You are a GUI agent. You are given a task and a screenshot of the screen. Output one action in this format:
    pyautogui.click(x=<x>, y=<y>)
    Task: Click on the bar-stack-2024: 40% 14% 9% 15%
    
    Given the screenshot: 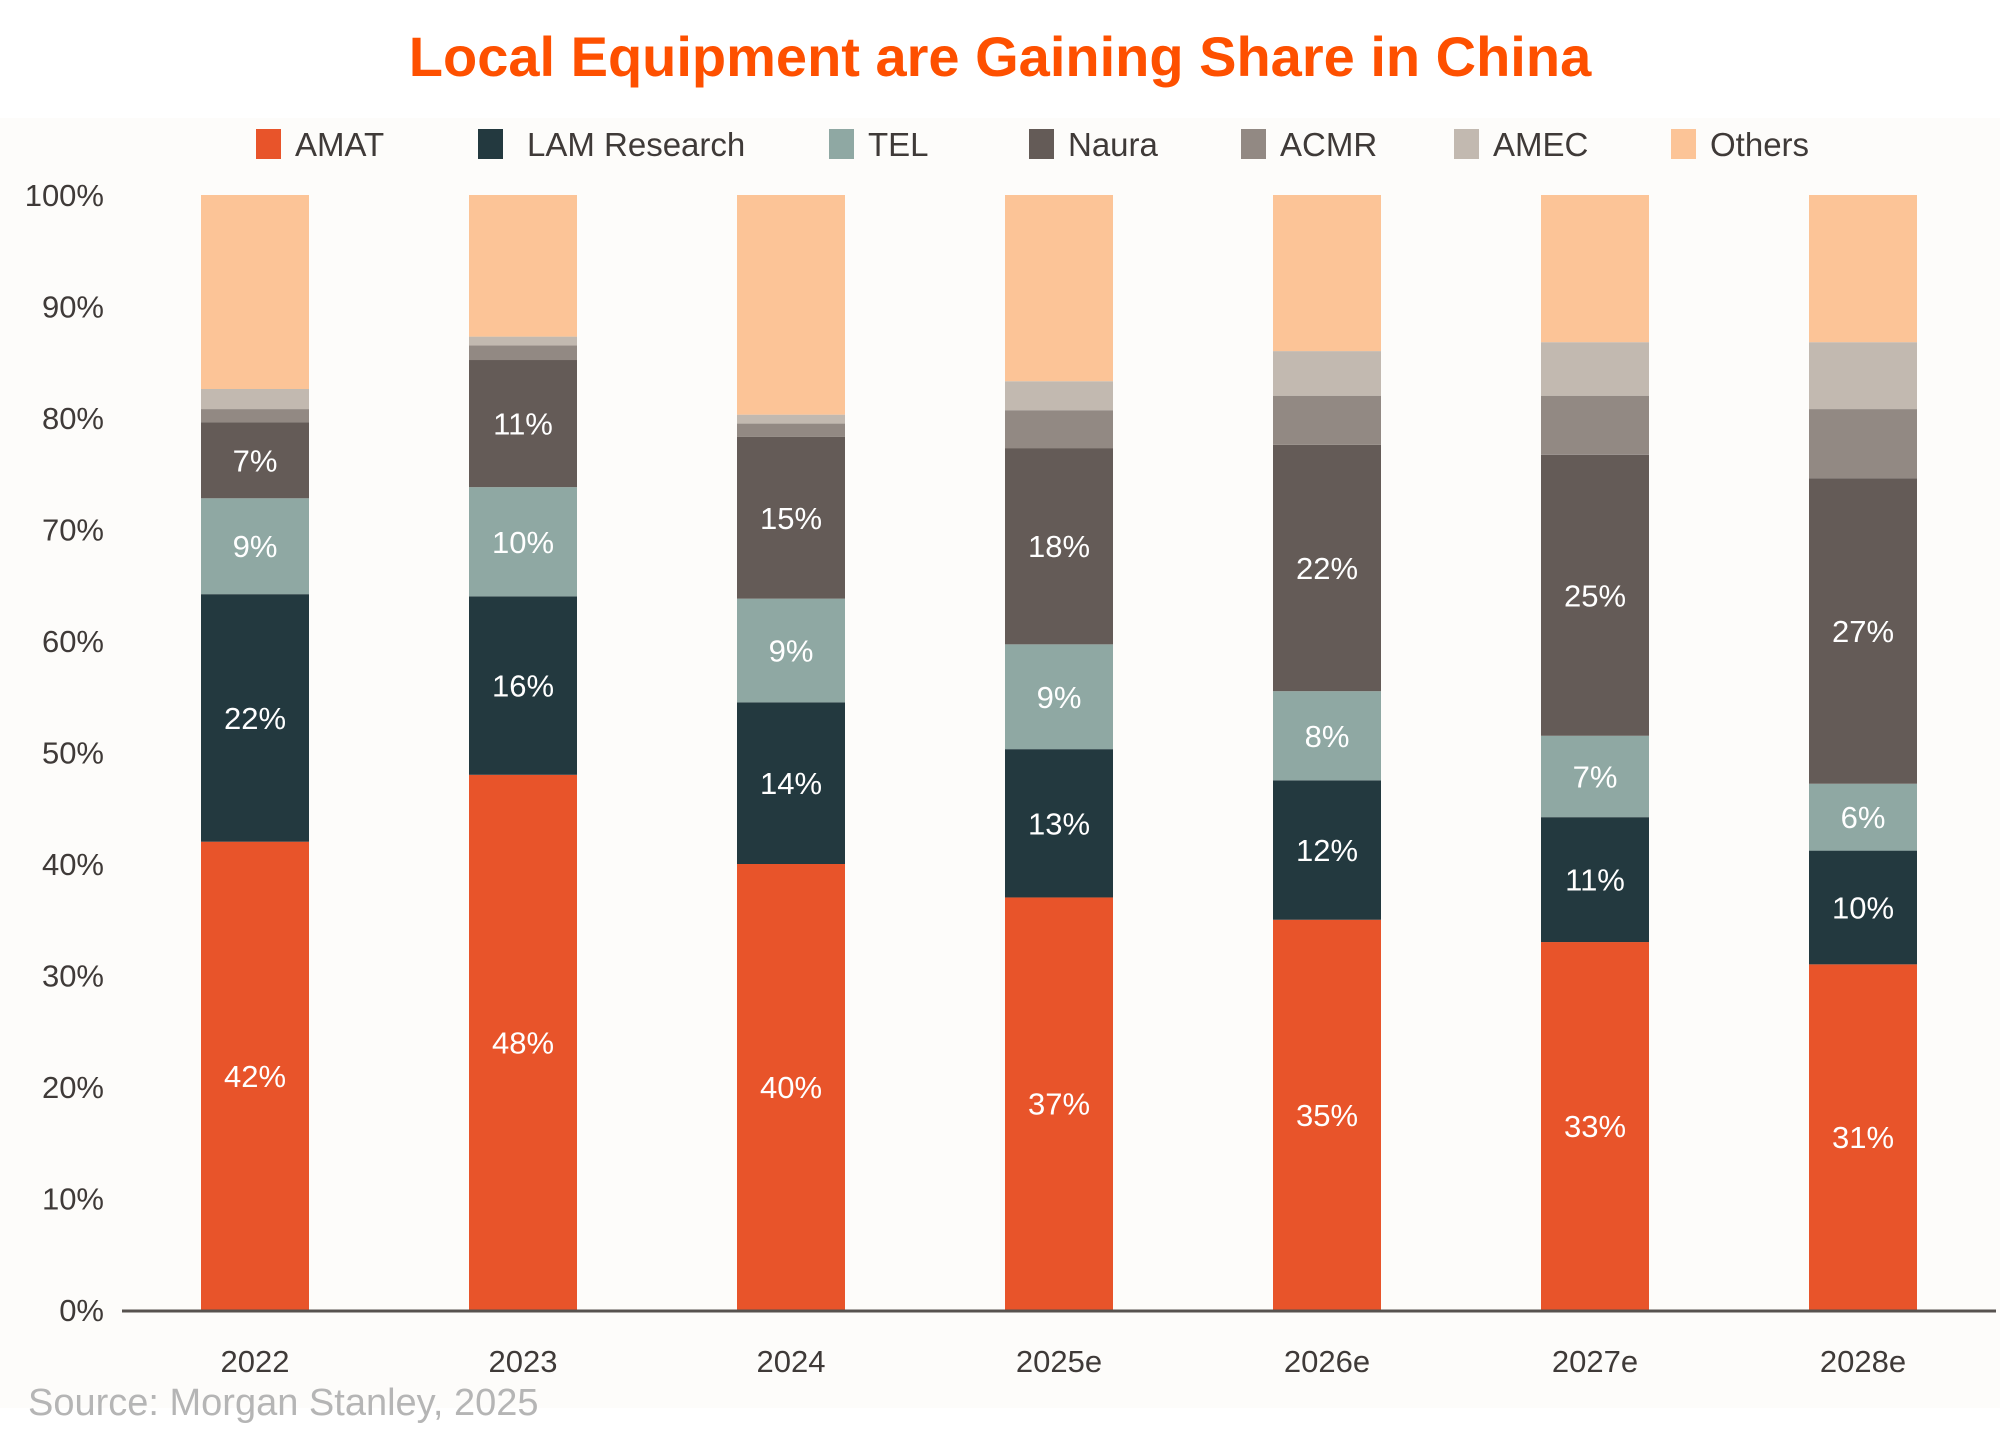 What is the action you would take?
    pyautogui.click(x=791, y=752)
    